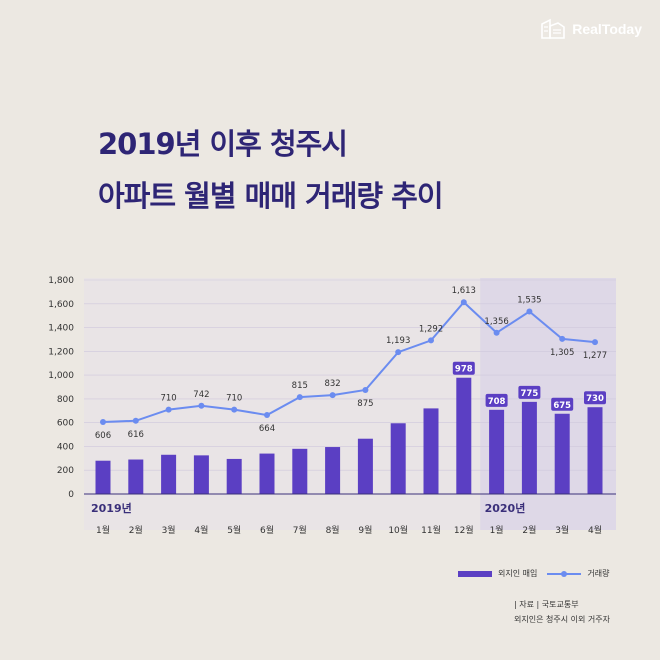  What do you see at coordinates (431, 329) in the screenshot?
I see `line-value-label: 1,292` at bounding box center [431, 329].